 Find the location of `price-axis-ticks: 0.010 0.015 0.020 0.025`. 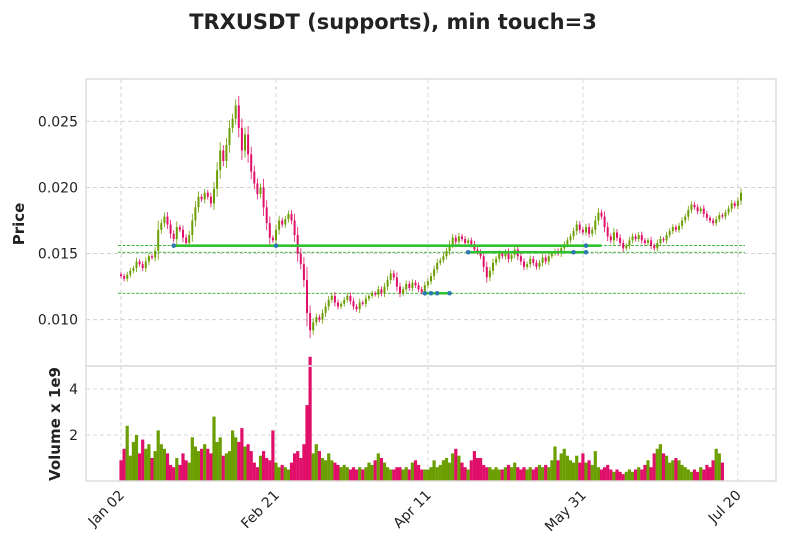

price-axis-ticks: 0.010 0.015 0.020 0.025 is located at coordinates (58, 221).